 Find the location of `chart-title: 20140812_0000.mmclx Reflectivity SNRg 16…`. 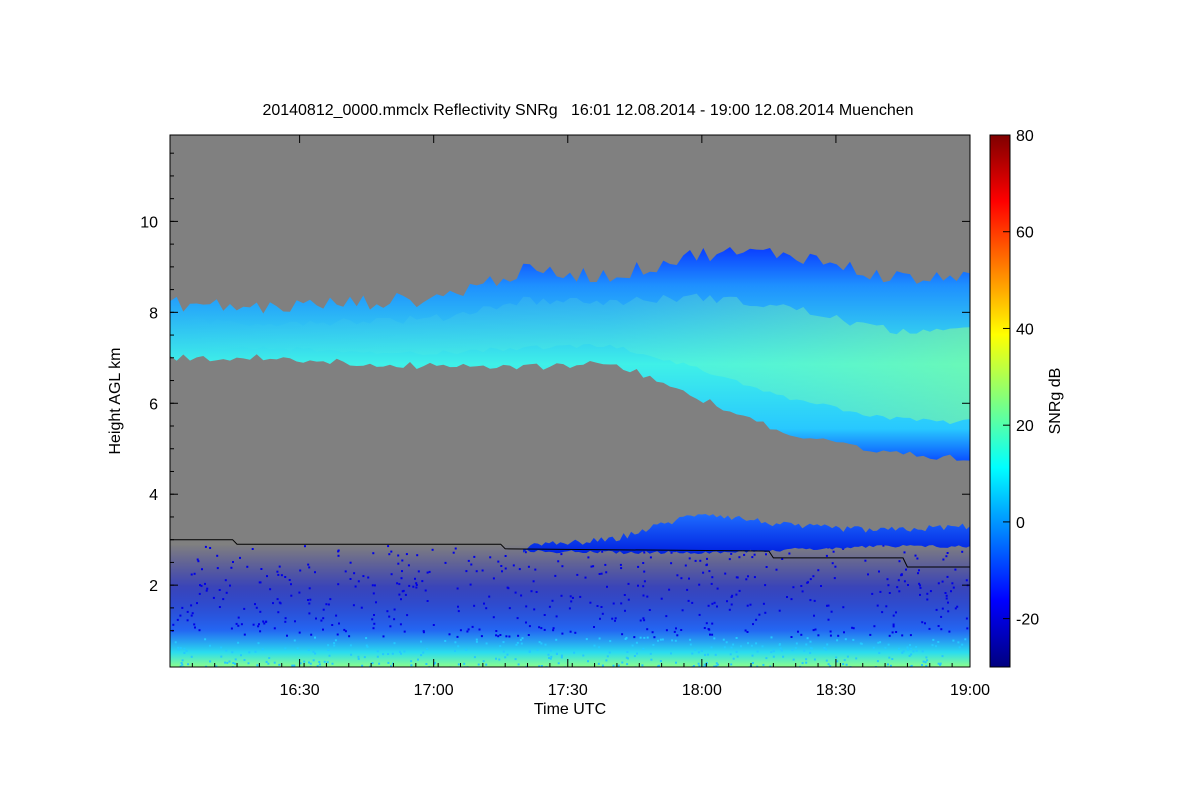

chart-title: 20140812_0000.mmclx Reflectivity SNRg 16… is located at coordinates (587, 110).